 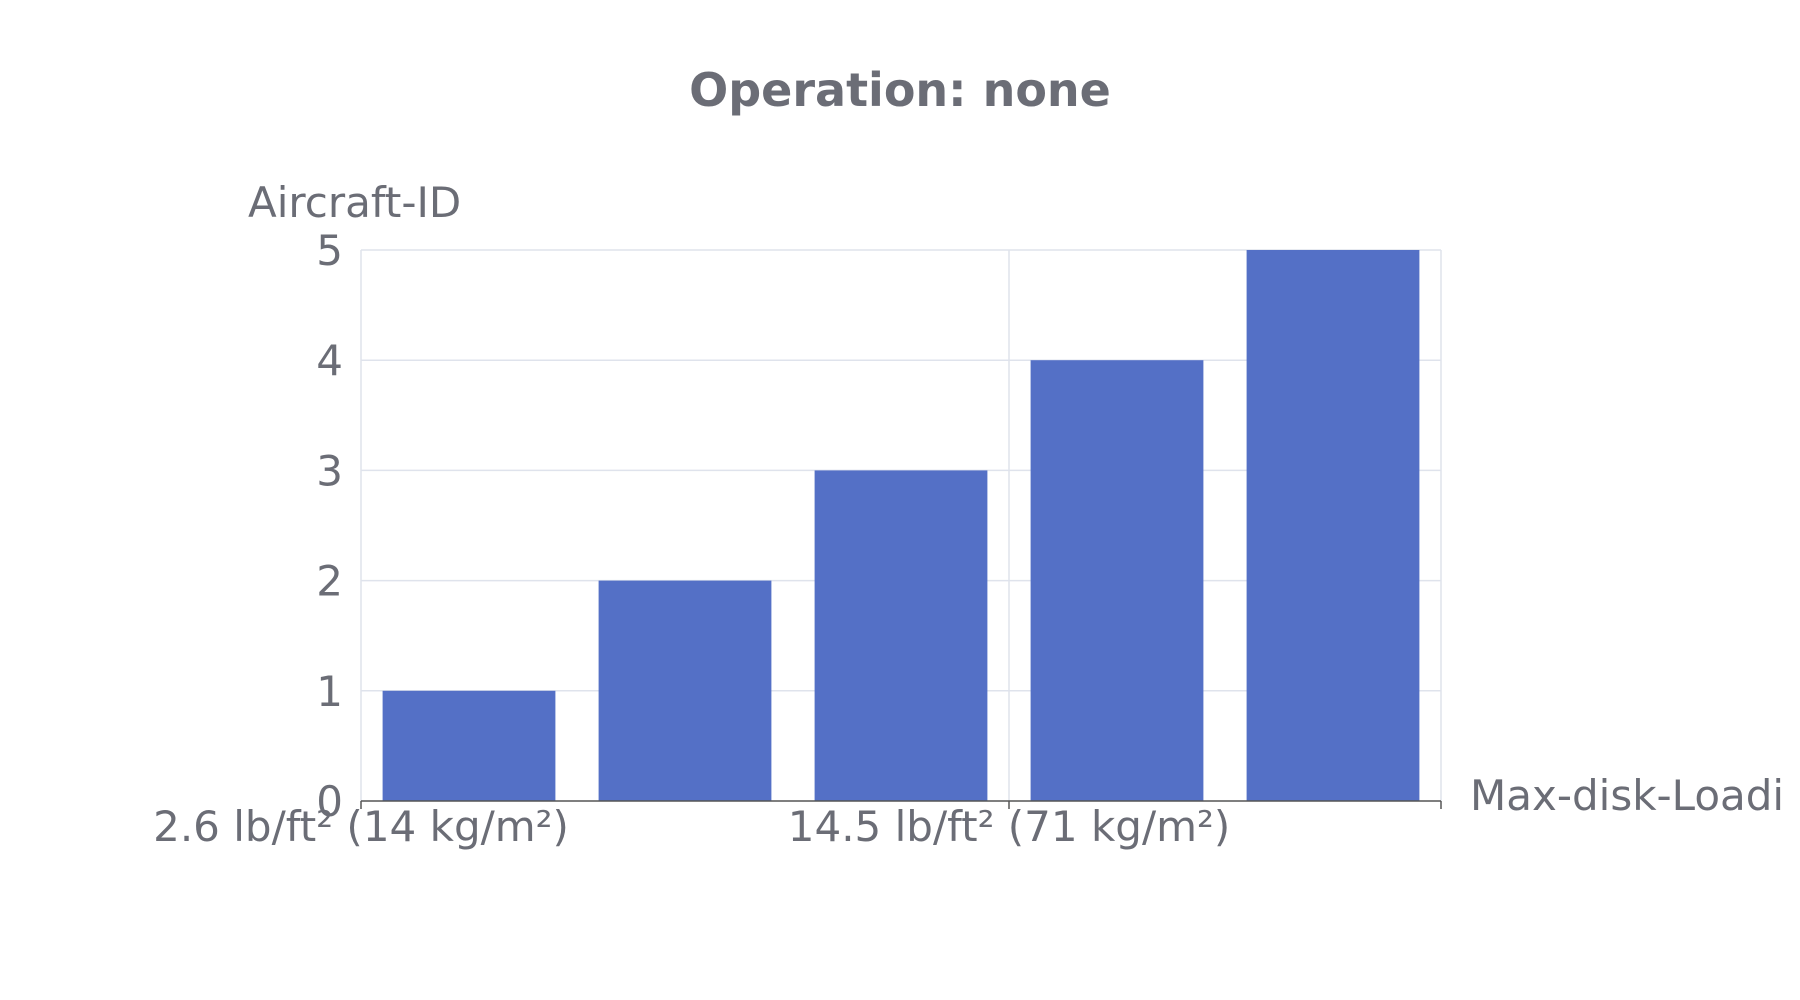 I want to click on chart-title: Operation: none, so click(x=900, y=90).